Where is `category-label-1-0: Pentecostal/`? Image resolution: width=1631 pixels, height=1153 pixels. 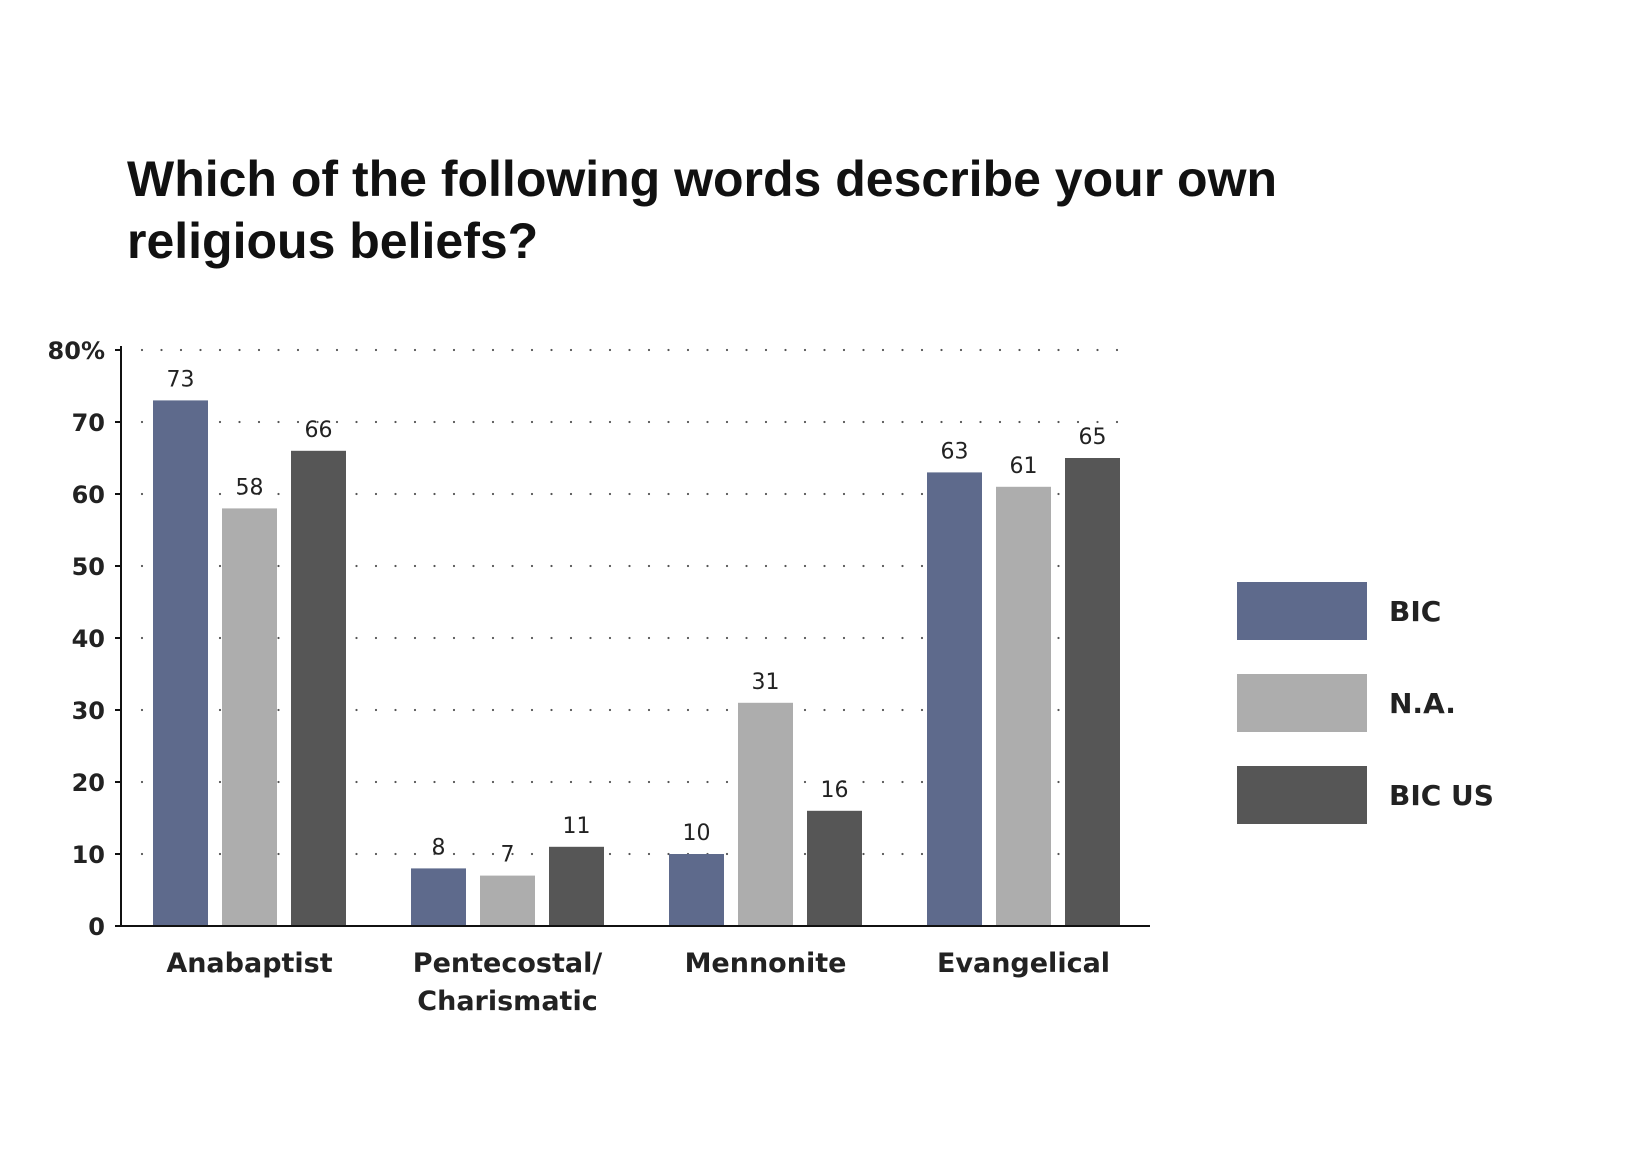 category-label-1-0: Pentecostal/ is located at coordinates (508, 963).